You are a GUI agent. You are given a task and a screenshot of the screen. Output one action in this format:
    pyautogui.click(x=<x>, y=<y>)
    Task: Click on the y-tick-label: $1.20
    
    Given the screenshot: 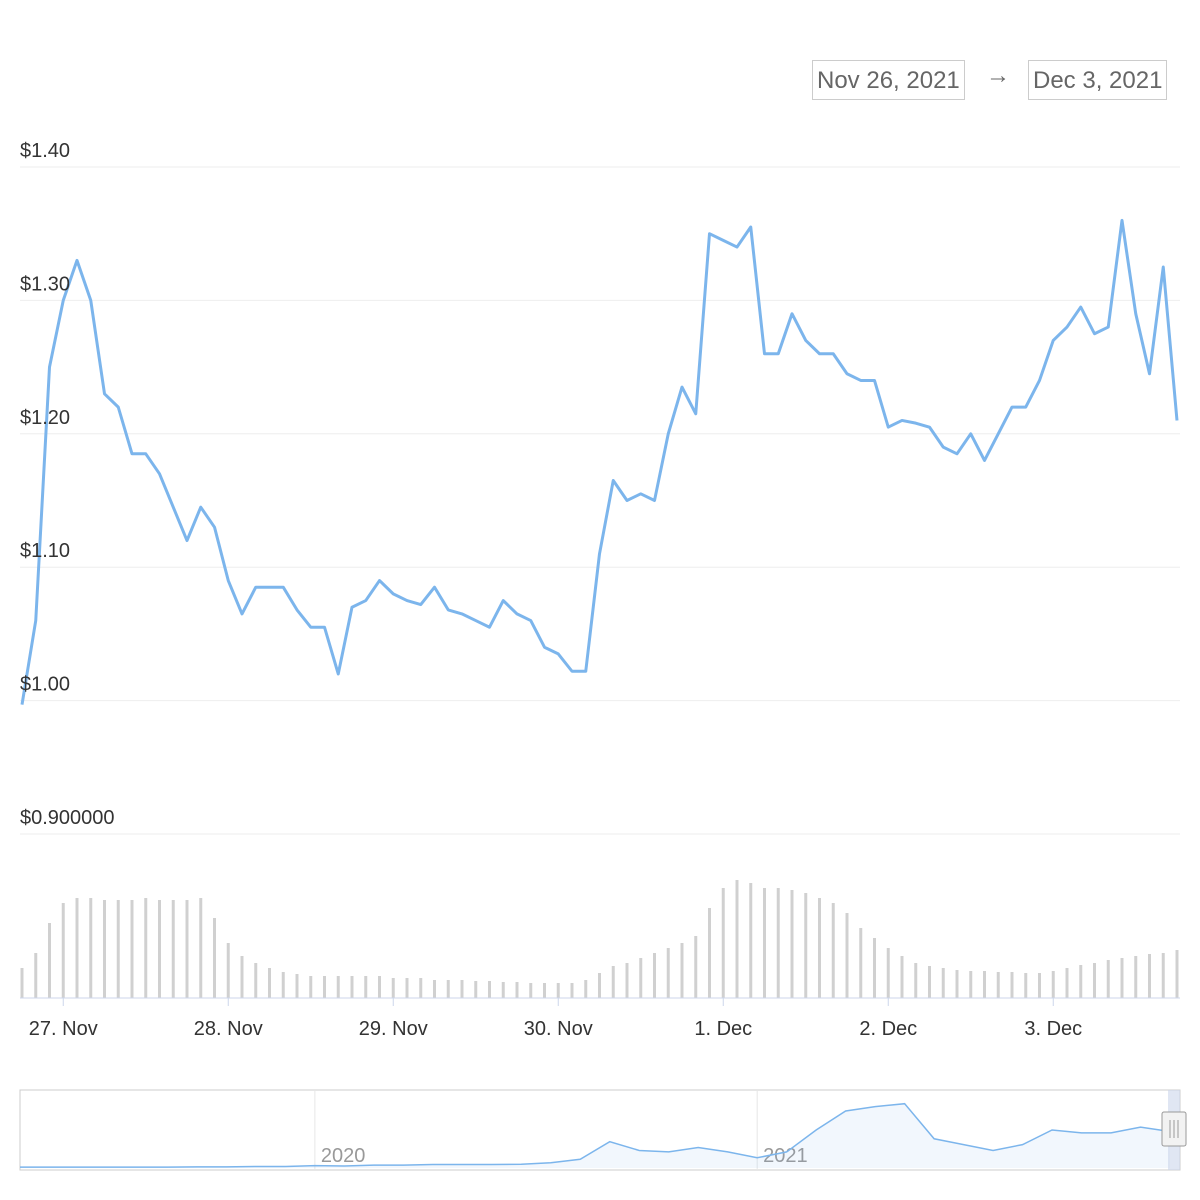 What is the action you would take?
    pyautogui.click(x=45, y=418)
    